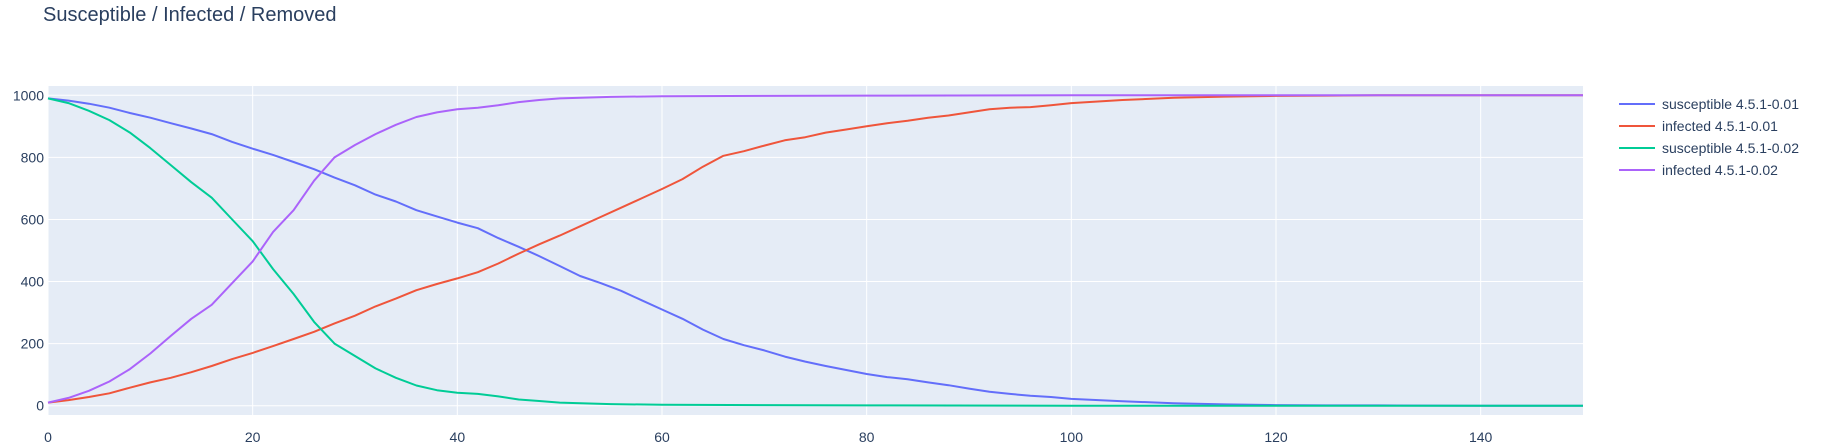 The image size is (1840, 443). I want to click on legend-item-0: susceptible 4.5.1-0.01, so click(1709, 104).